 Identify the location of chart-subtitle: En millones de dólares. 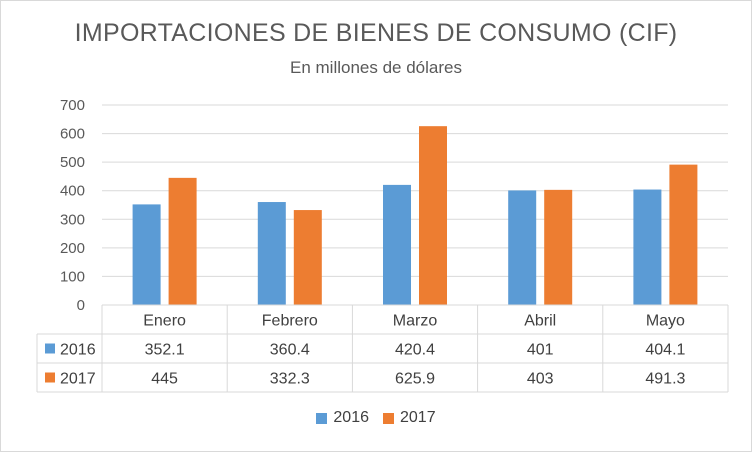
(376, 67).